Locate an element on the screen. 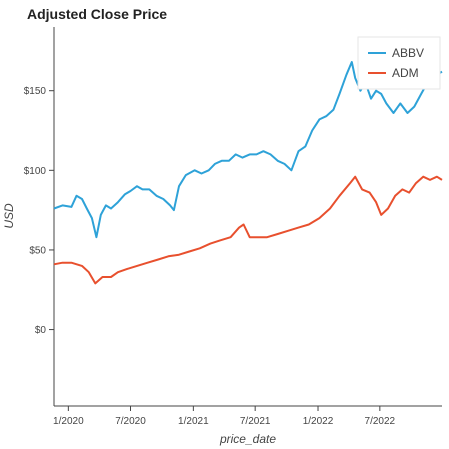 Image resolution: width=449 pixels, height=449 pixels. chart-title: Adjusted Close Price is located at coordinates (97, 14).